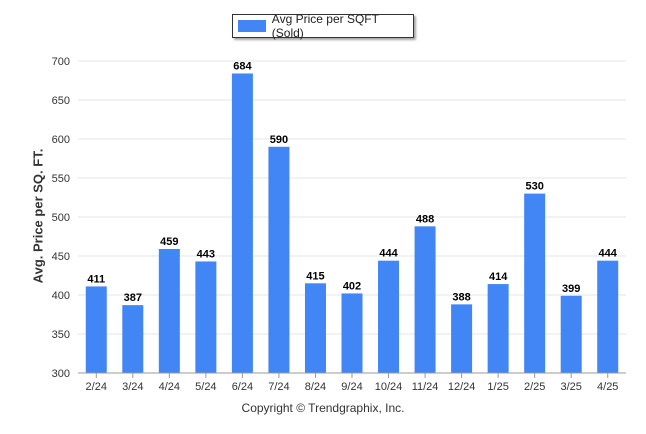 This screenshot has height=434, width=646. What do you see at coordinates (252, 26) in the screenshot?
I see `legend-swatch` at bounding box center [252, 26].